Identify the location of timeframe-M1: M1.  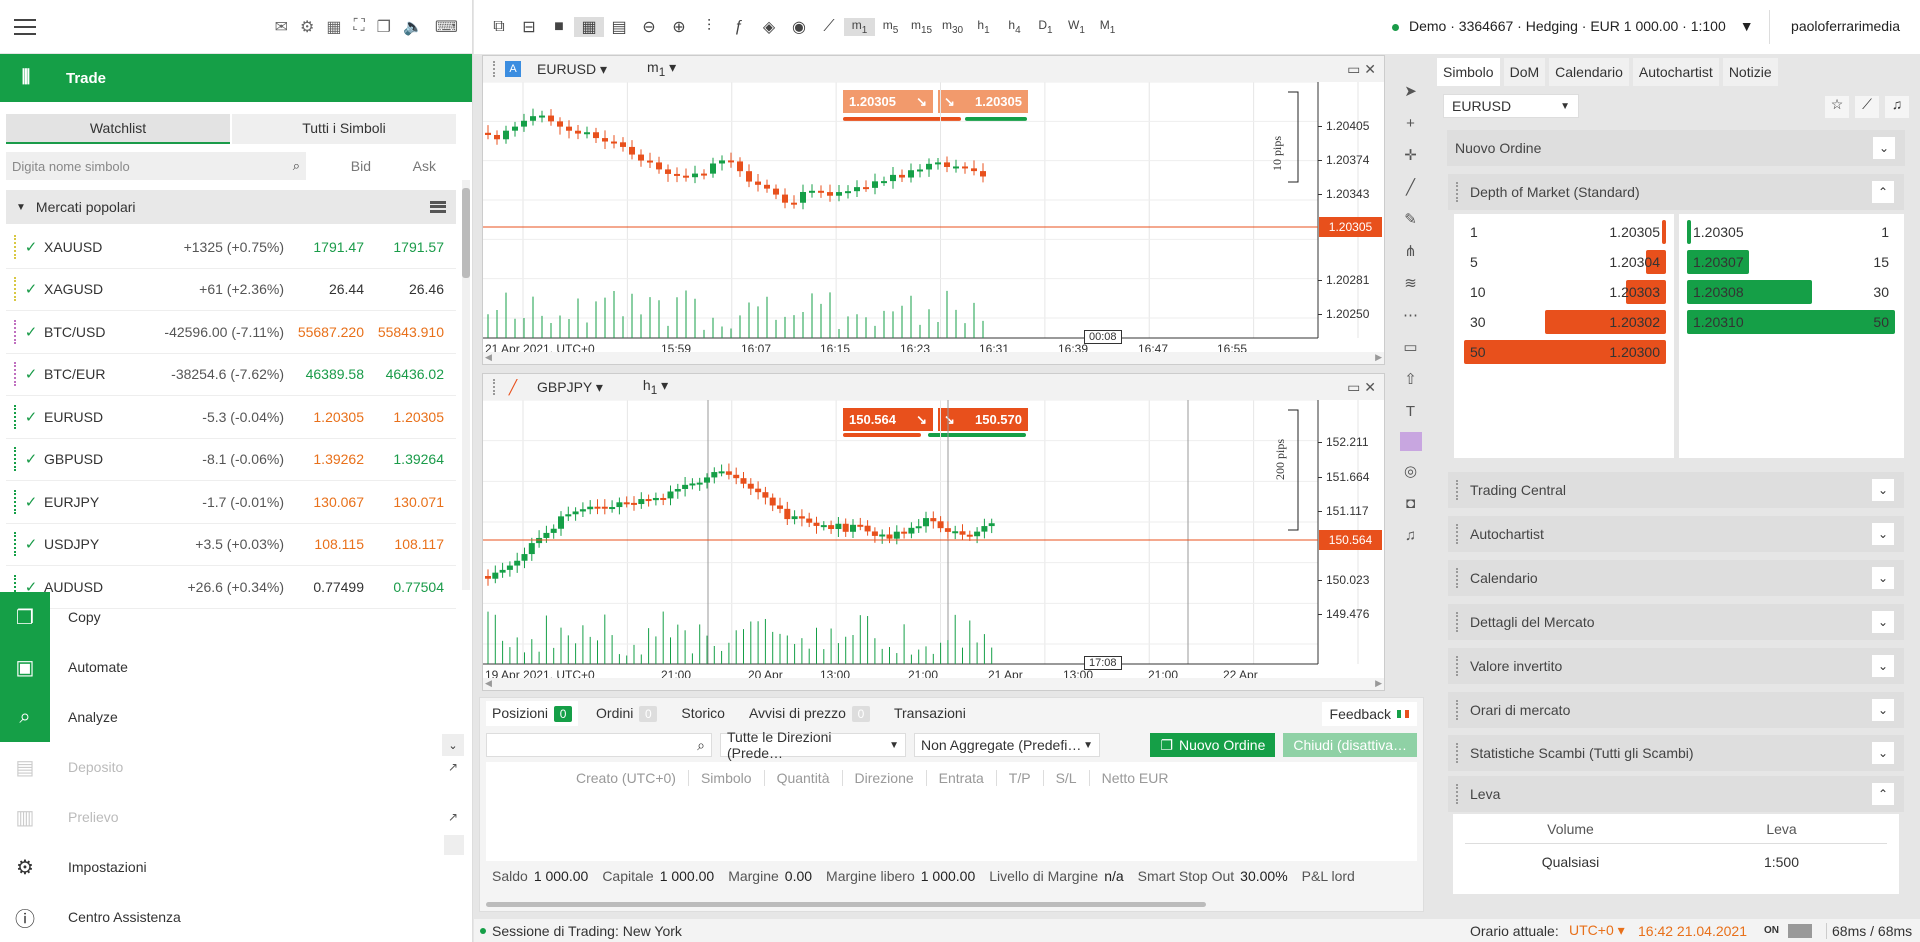
(1107, 27).